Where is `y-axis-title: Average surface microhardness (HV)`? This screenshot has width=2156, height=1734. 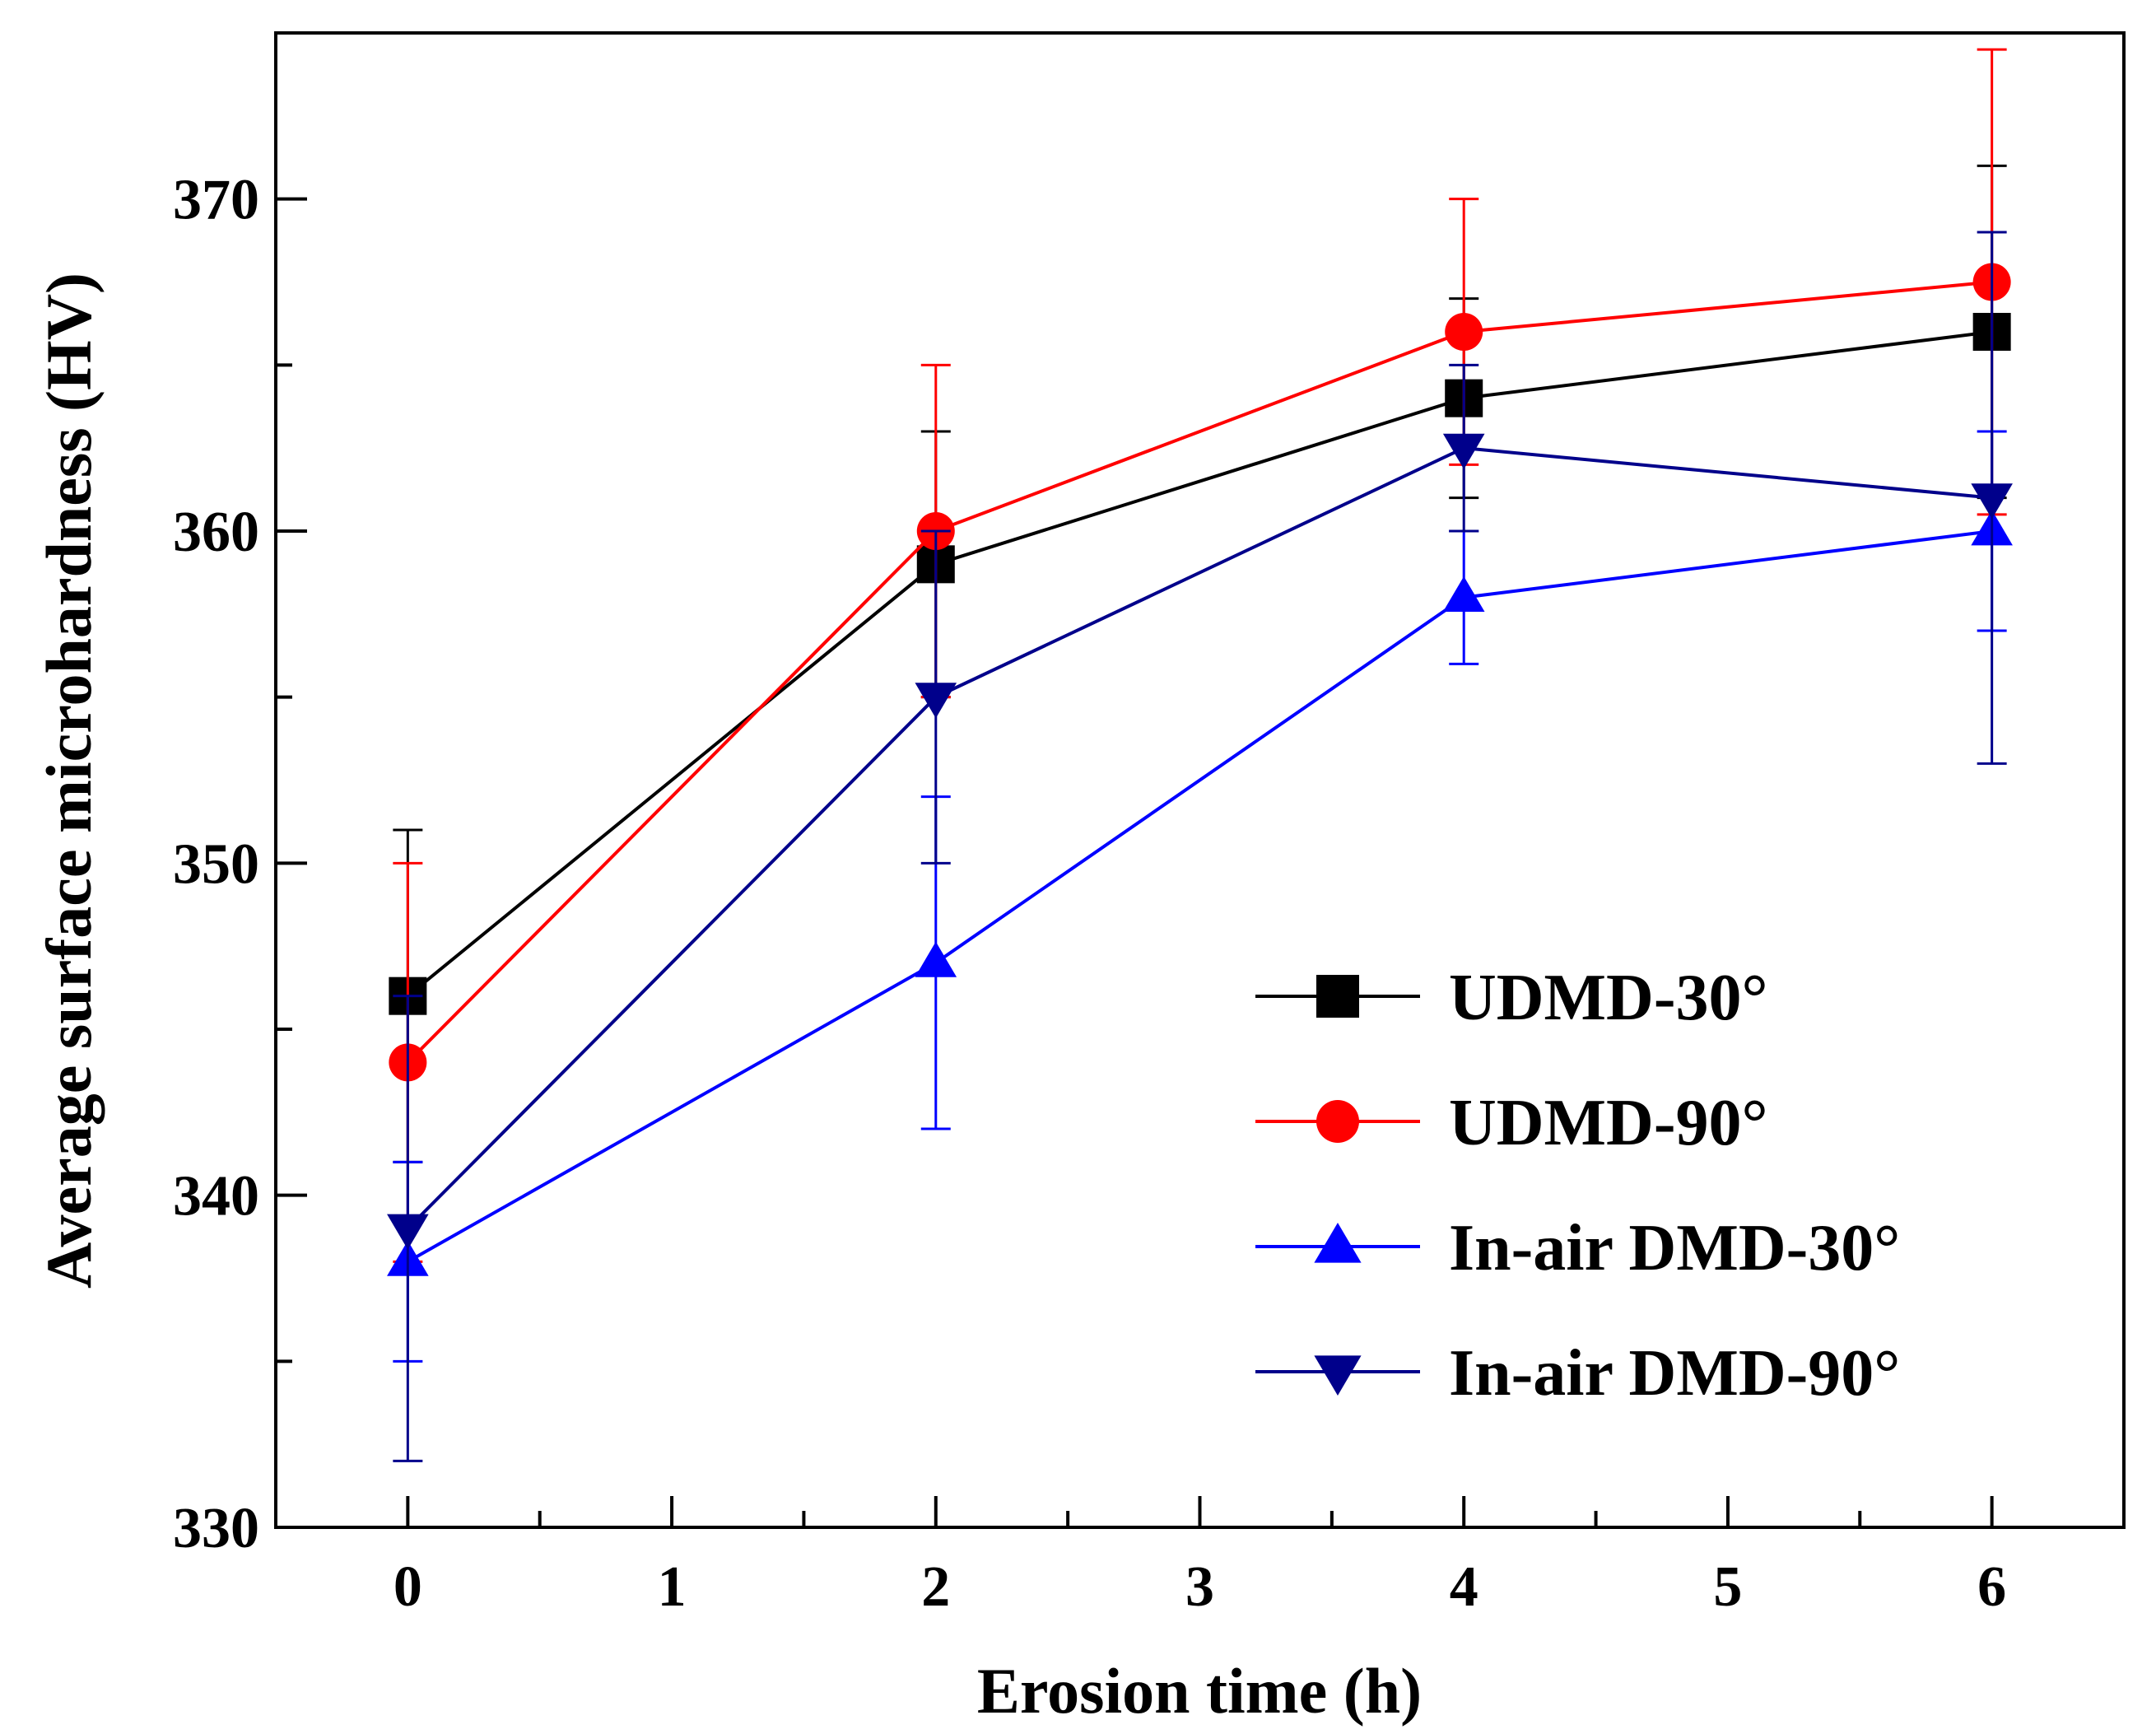 y-axis-title: Average surface microhardness (HV) is located at coordinates (69, 781).